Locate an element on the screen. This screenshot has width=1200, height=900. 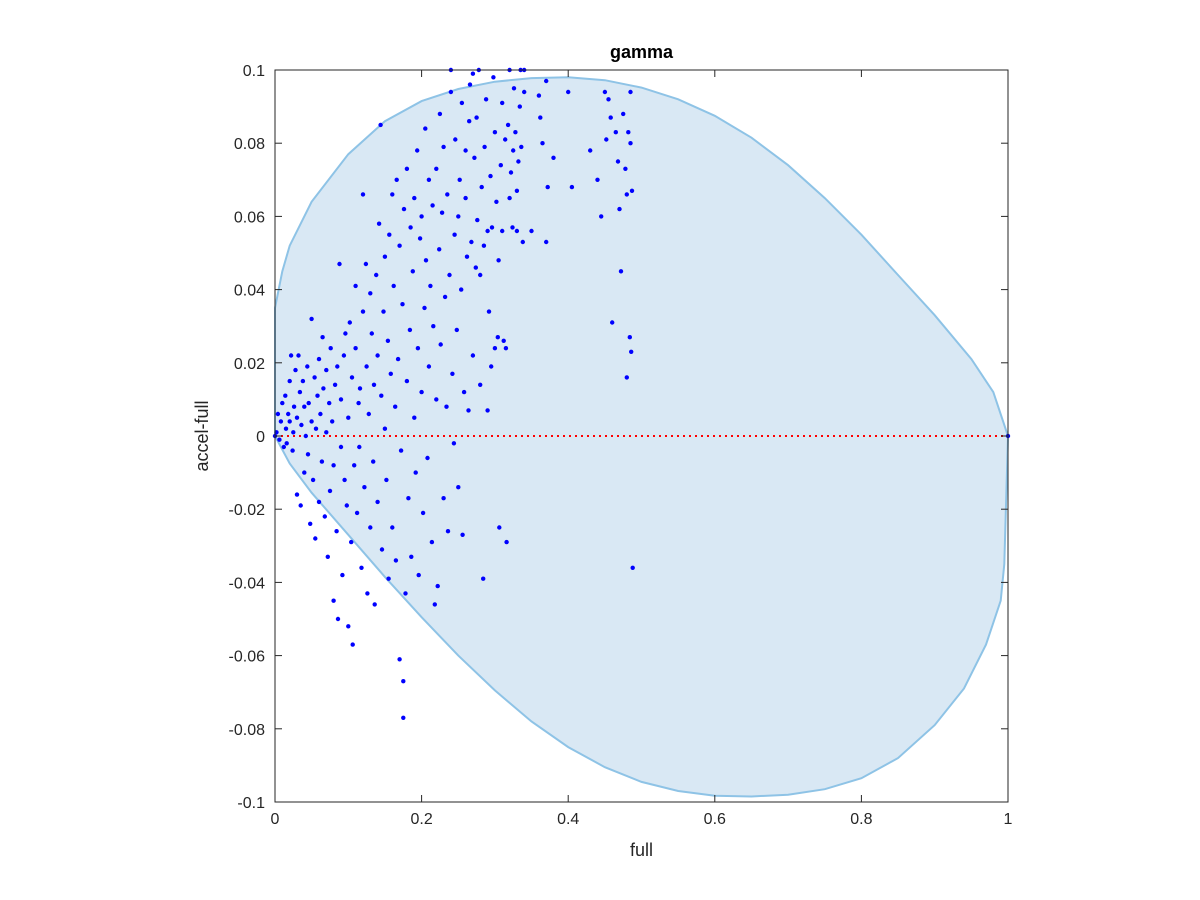
y-tick-label: -0.08 is located at coordinates (247, 730).